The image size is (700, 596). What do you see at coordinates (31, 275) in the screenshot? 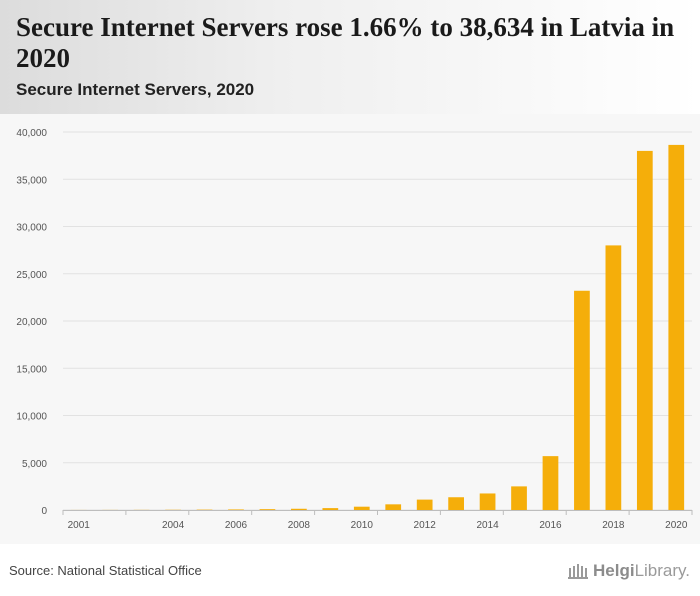
I see `y-tick-label: 25,000` at bounding box center [31, 275].